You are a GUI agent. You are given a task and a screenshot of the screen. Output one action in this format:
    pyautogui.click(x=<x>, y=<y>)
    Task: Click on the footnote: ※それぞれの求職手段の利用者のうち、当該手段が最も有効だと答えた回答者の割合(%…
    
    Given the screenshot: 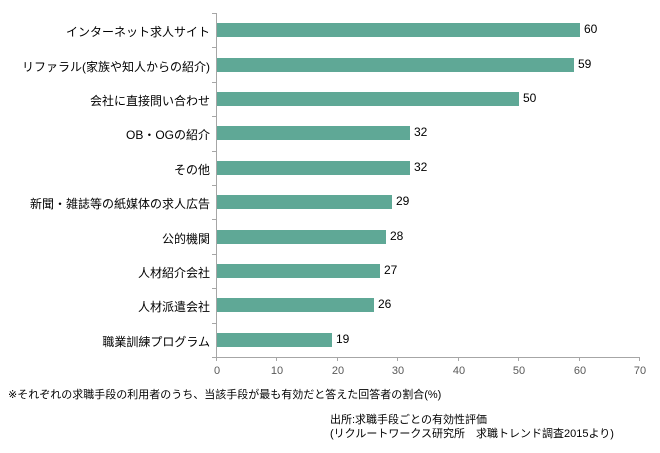 What is the action you would take?
    pyautogui.click(x=225, y=395)
    